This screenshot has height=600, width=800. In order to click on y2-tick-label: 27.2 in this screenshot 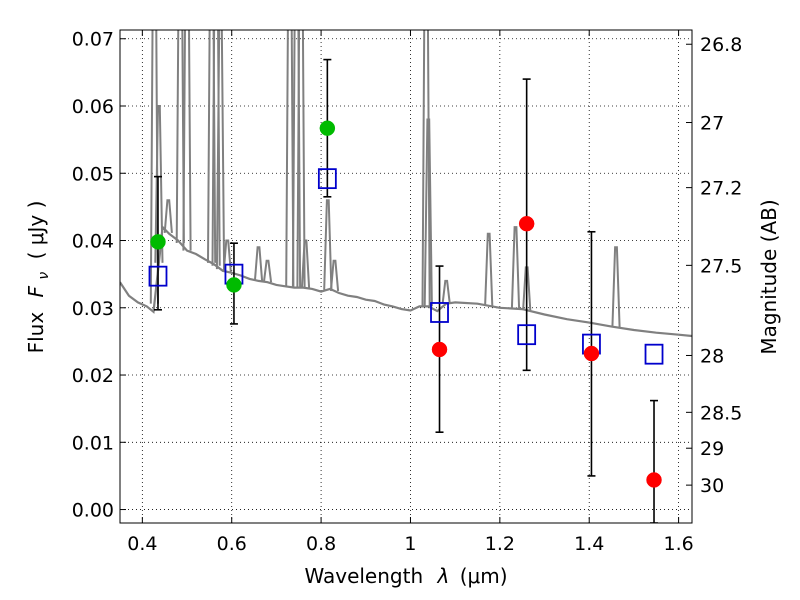, I will do `click(721, 189)`.